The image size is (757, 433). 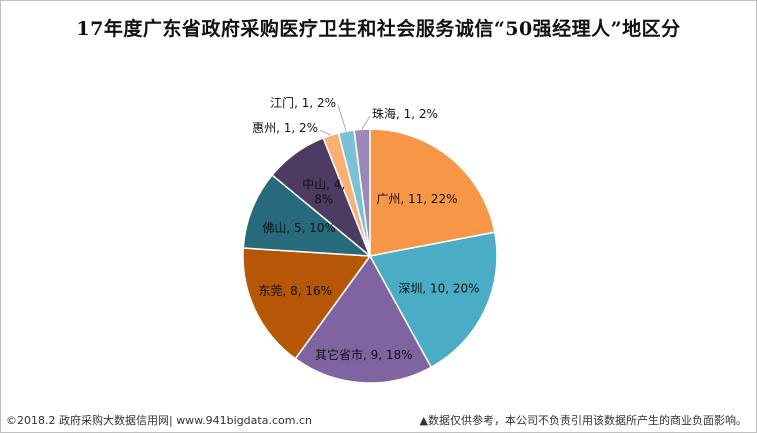 I want to click on slice-label-4: 东莞, 8, 16%, so click(x=296, y=291).